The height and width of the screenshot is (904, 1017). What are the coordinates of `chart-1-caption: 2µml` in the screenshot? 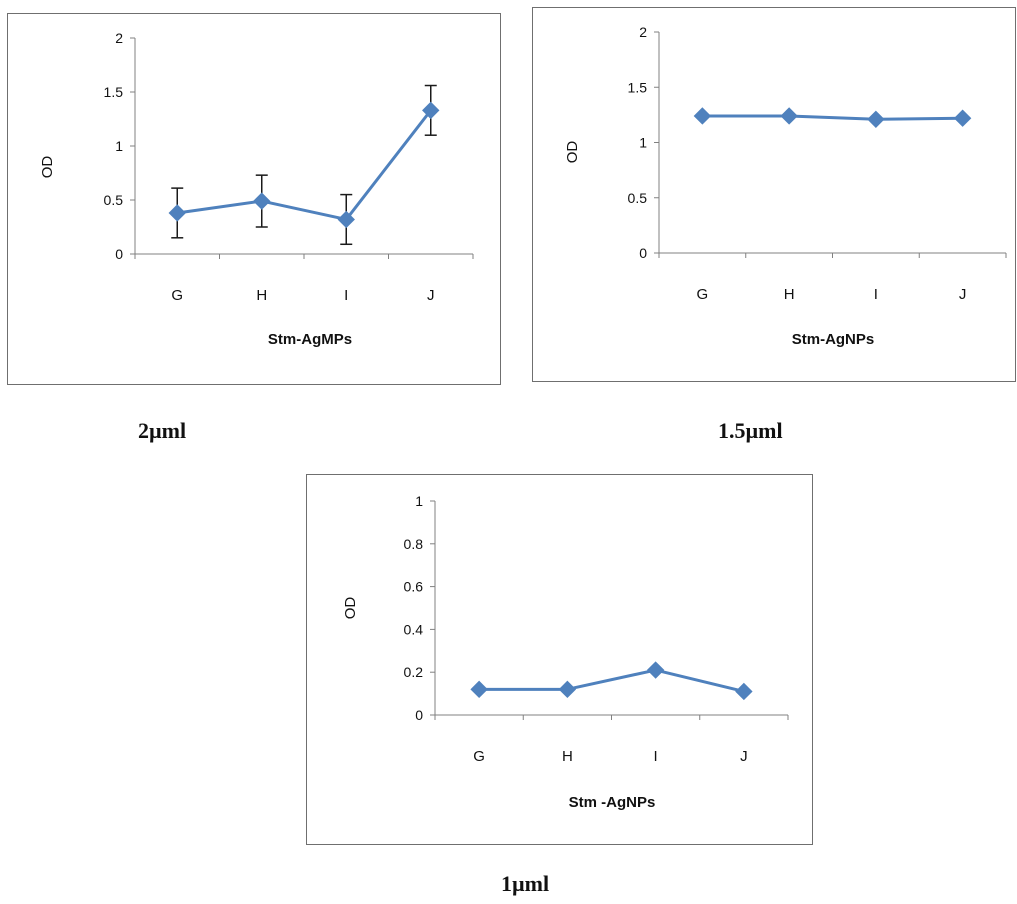 It's located at (162, 430).